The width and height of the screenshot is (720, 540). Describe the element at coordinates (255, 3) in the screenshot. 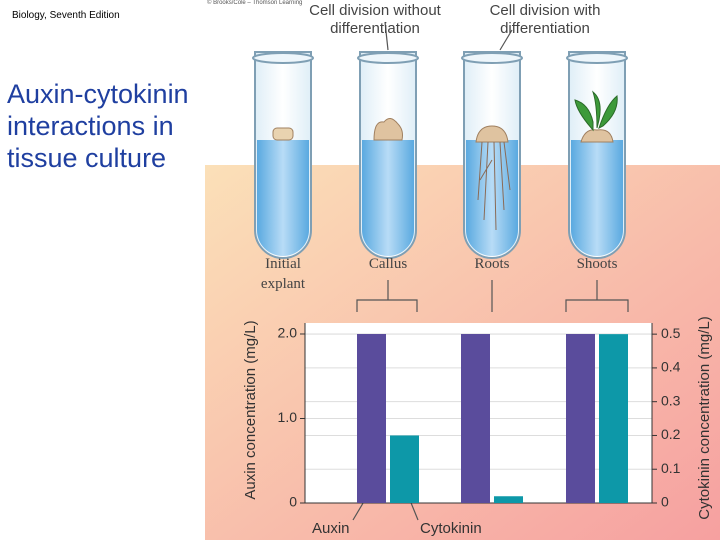

I see `credit: © Brooks/Cole – Thomson Learning` at that location.